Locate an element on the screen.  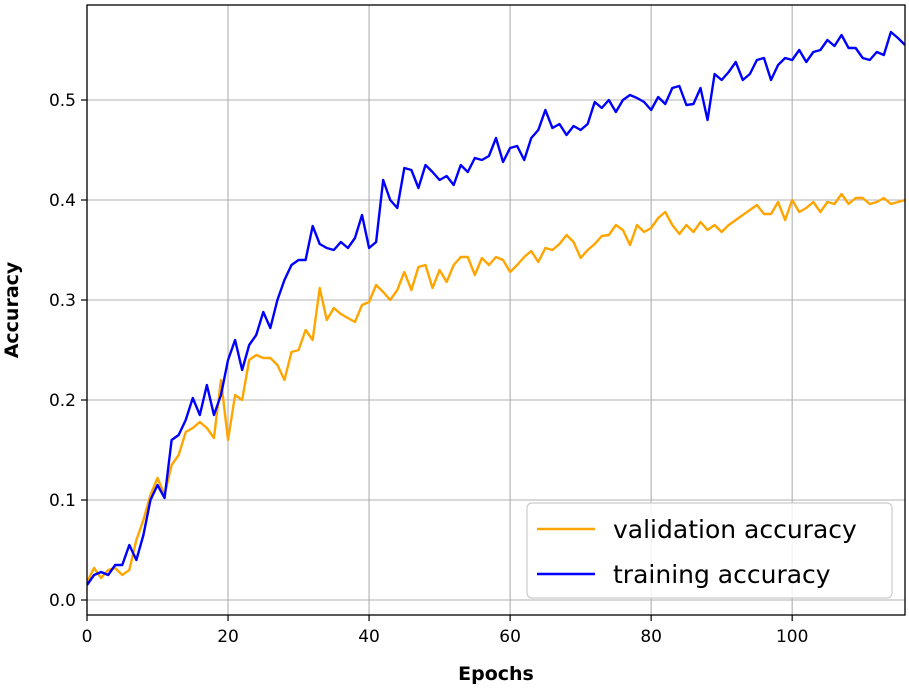
legend: validation accuracy training accuracy is located at coordinates (709, 550).